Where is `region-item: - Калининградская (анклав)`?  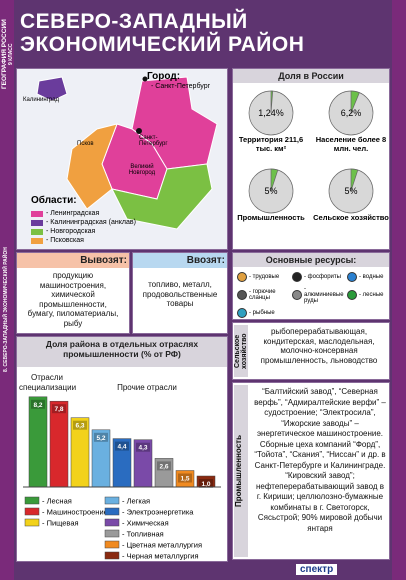
region-item: - Калининградская (анклав) is located at coordinates (83, 222).